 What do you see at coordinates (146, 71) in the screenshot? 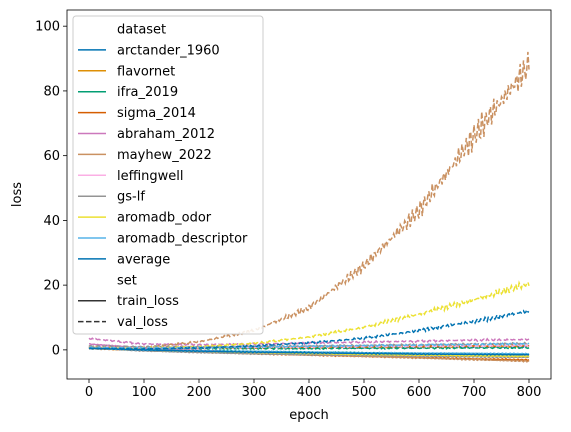
I see `legend-entry: flavornet` at bounding box center [146, 71].